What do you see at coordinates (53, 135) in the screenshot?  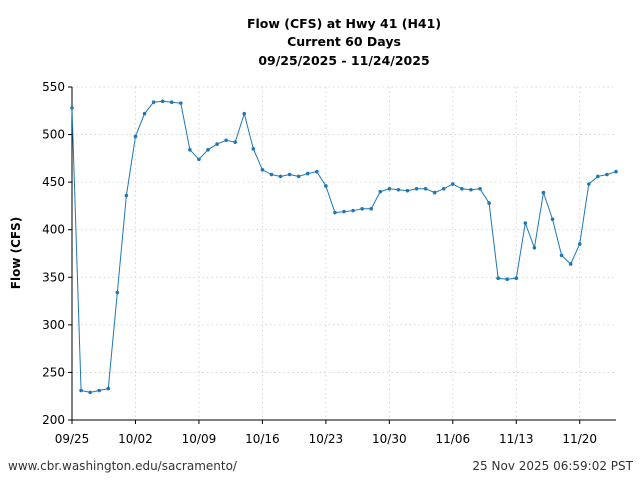 I see `y-tick-label: 500` at bounding box center [53, 135].